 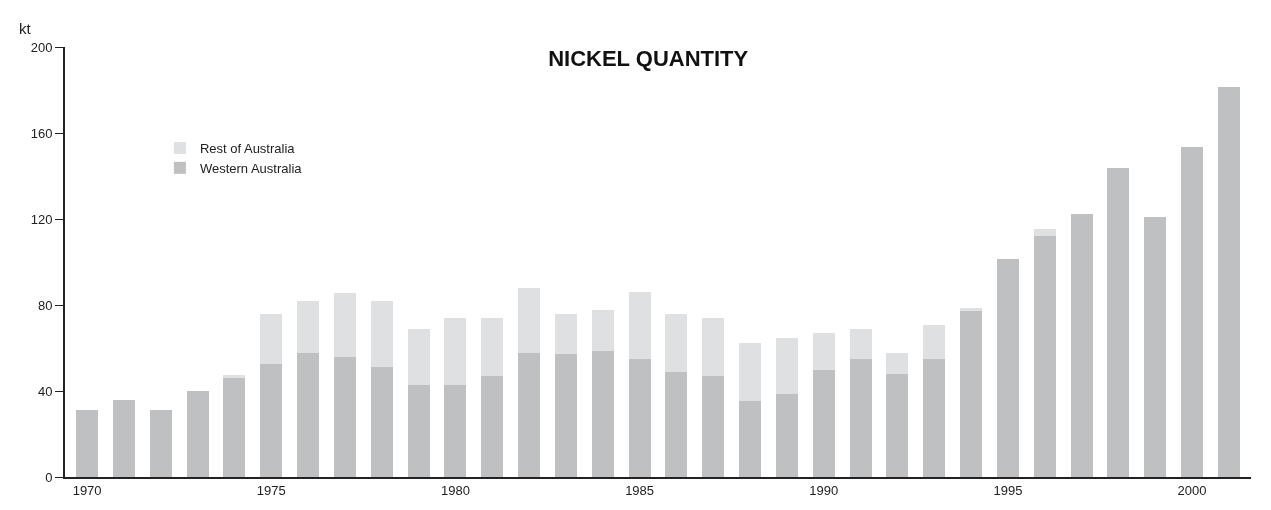 I want to click on x-tick-label: 1995, so click(x=1008, y=490).